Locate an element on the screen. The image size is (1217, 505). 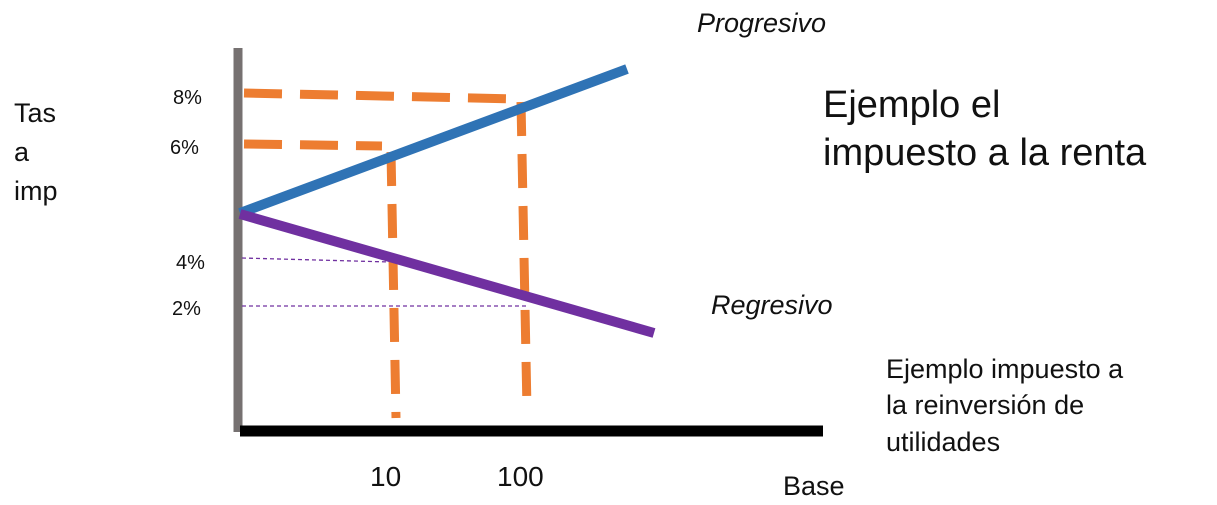
progressive-note: Ejemplo el impuesto a la renta is located at coordinates (984, 129).